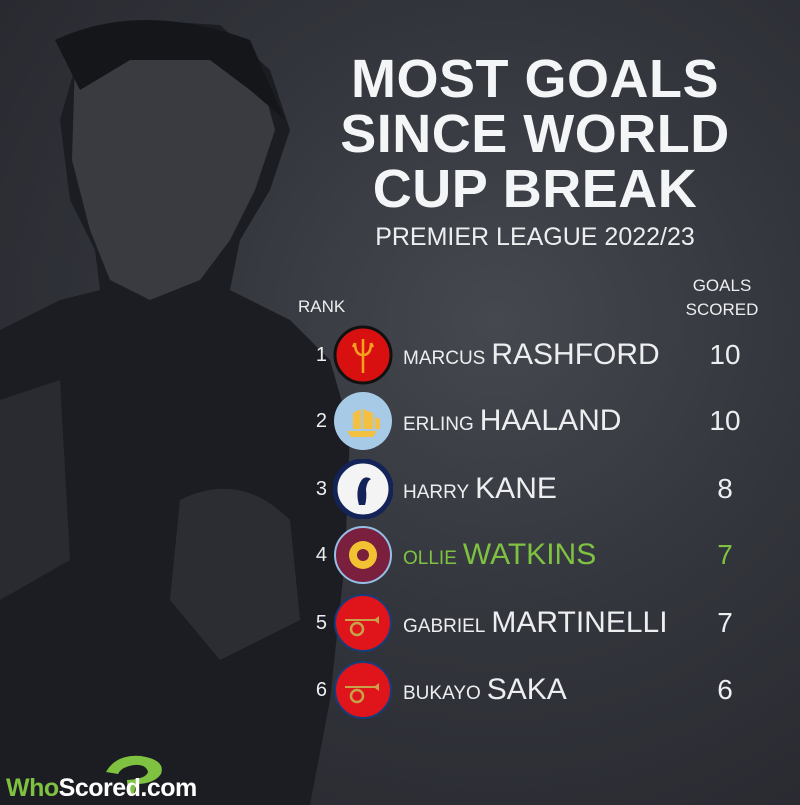  Describe the element at coordinates (444, 626) in the screenshot. I see `player-first-name: GABRIEL` at that location.